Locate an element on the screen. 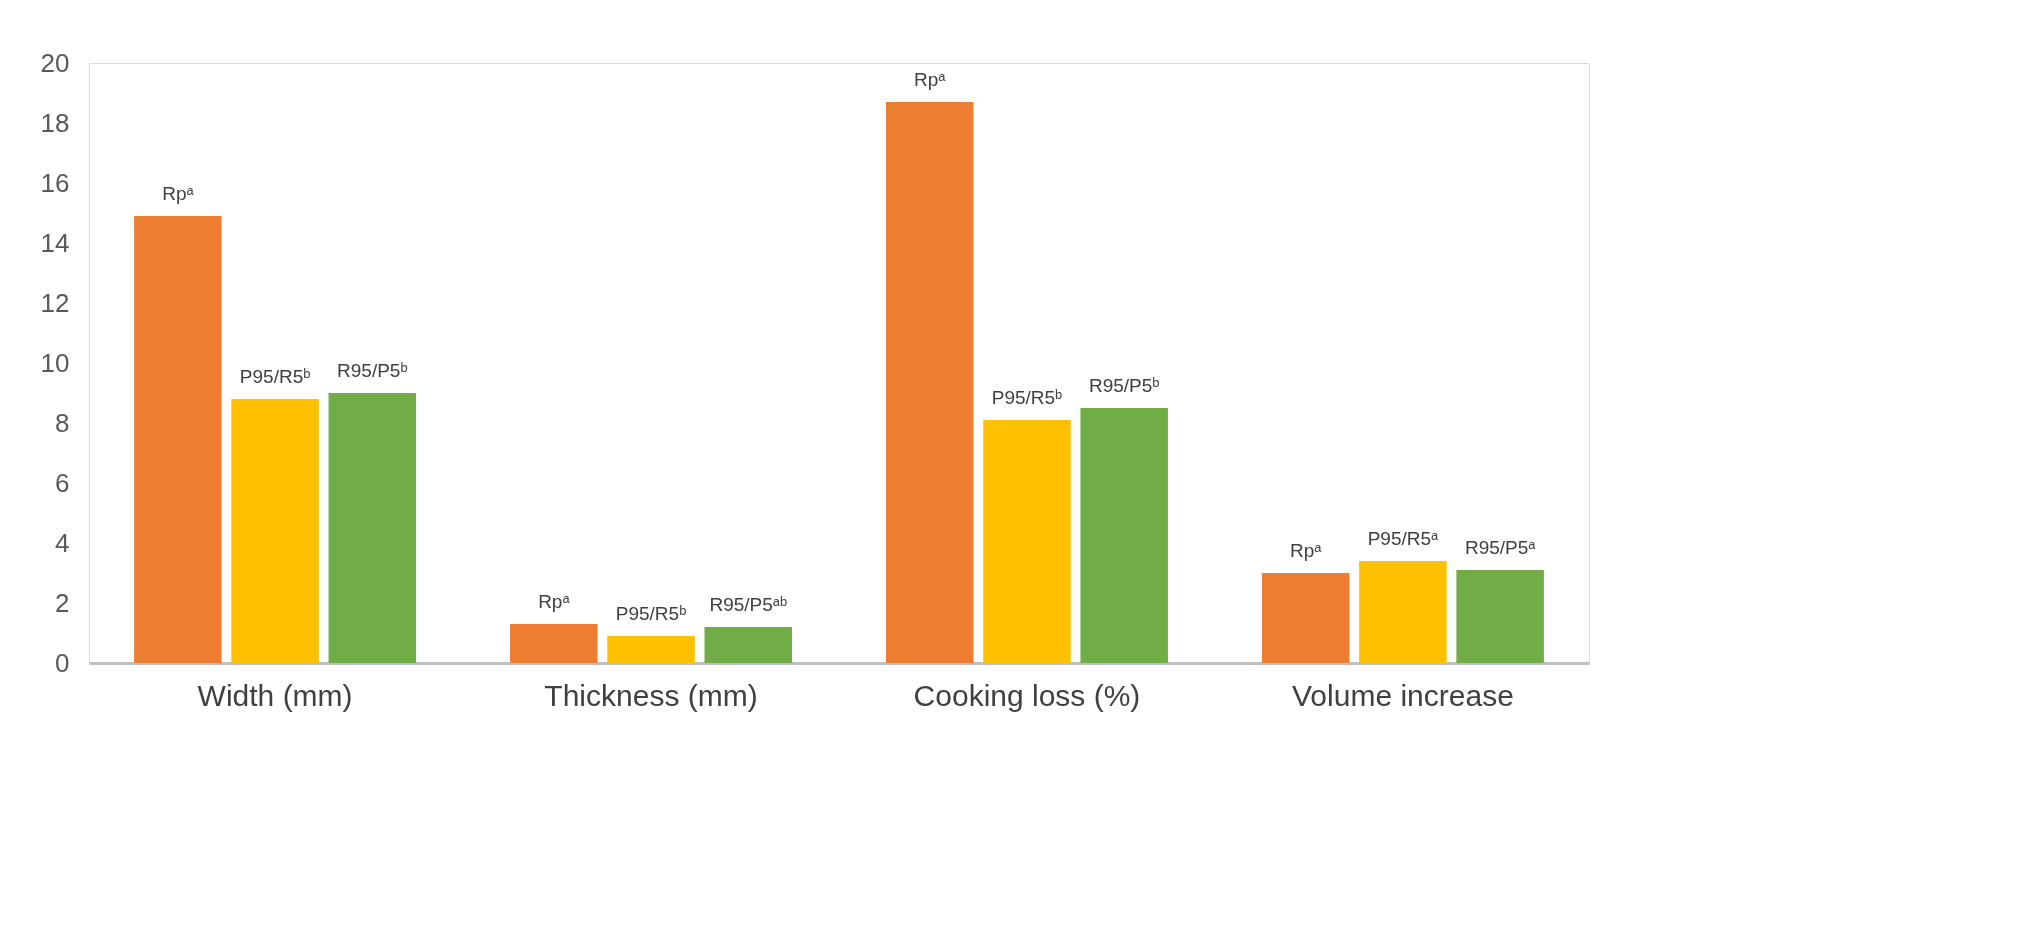 The width and height of the screenshot is (2033, 946). y-tick-label: 18 is located at coordinates (55, 122).